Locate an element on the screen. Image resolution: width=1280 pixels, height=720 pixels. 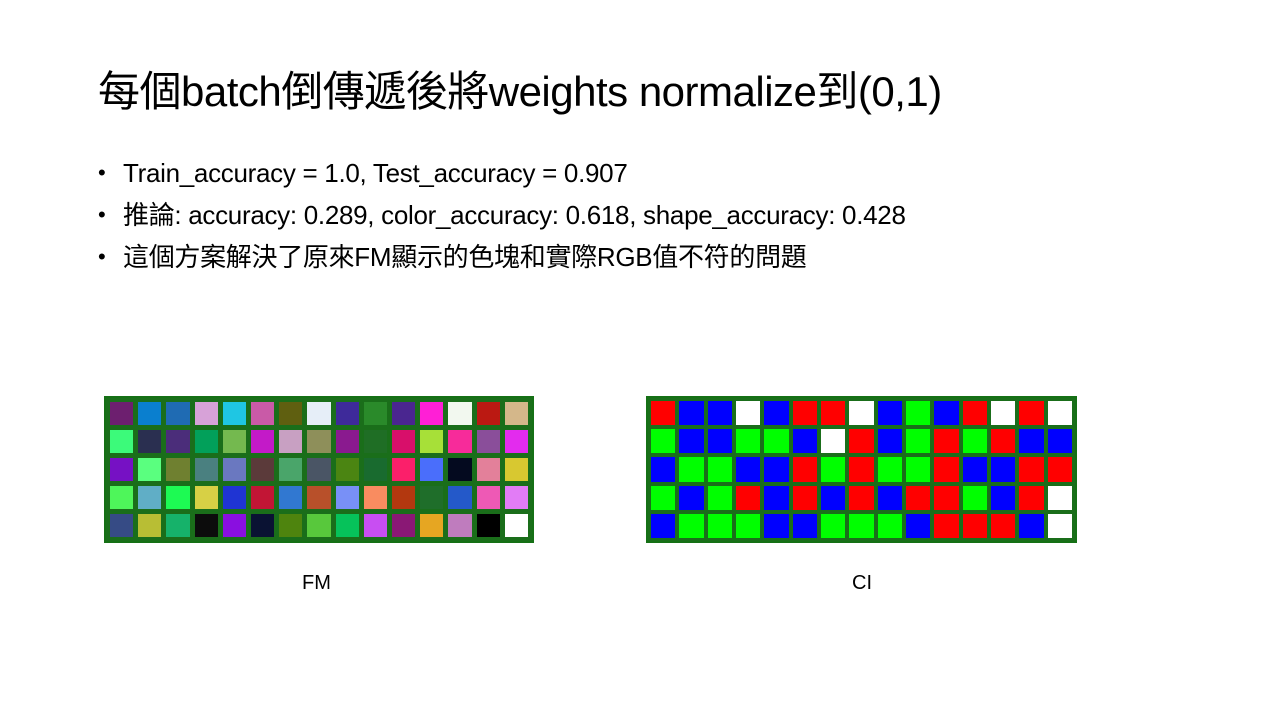
ci-caption: CI is located at coordinates (862, 583).